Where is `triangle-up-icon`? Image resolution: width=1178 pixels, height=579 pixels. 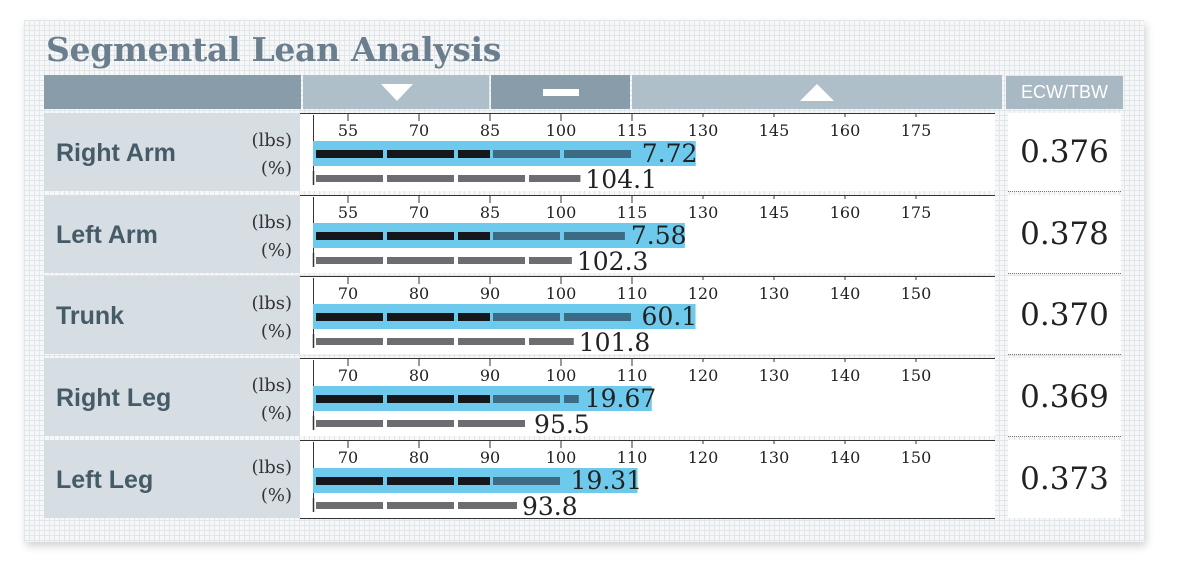
triangle-up-icon is located at coordinates (817, 92).